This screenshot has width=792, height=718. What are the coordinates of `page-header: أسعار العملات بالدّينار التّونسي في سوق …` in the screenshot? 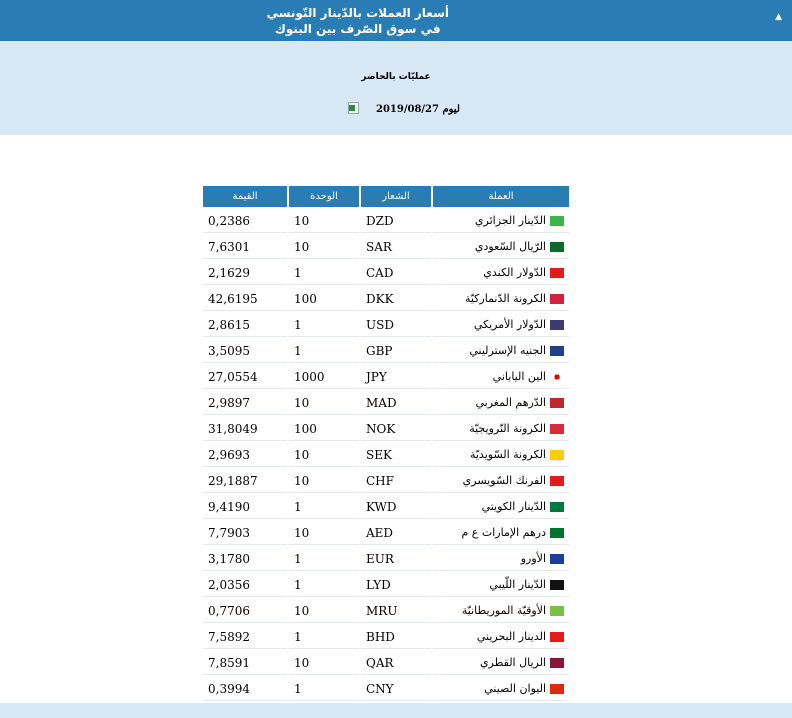 It's located at (396, 20).